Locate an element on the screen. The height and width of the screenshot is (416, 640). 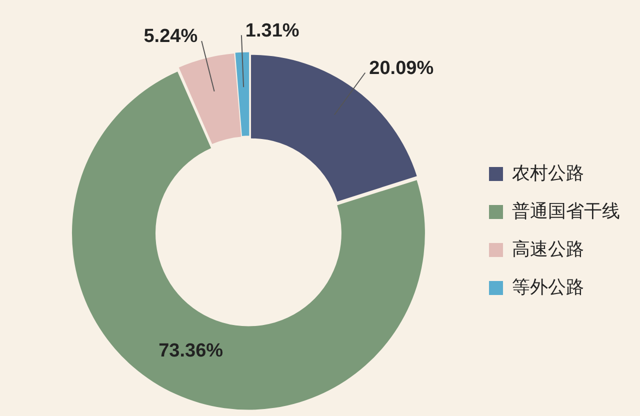
data-label: 73.36% is located at coordinates (191, 351).